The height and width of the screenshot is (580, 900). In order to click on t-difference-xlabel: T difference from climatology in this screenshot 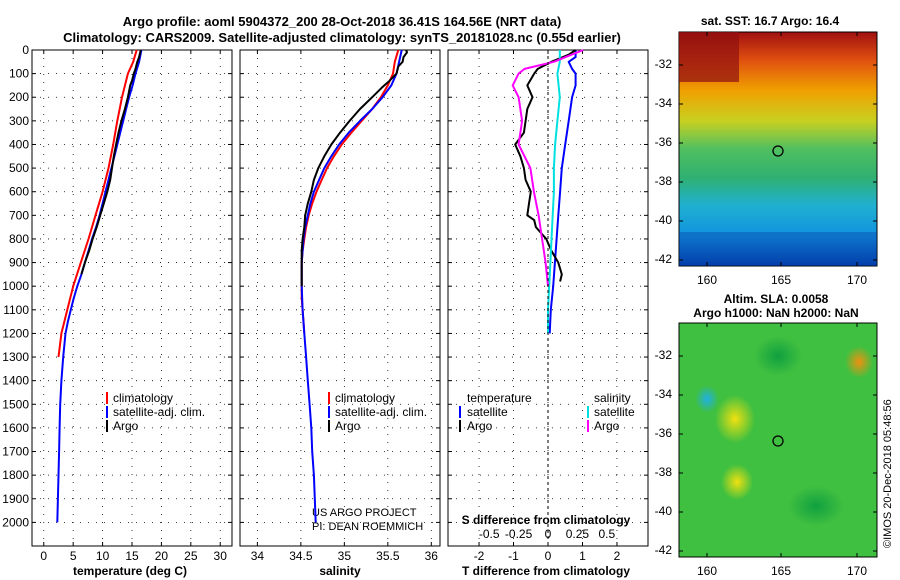, I will do `click(546, 571)`.